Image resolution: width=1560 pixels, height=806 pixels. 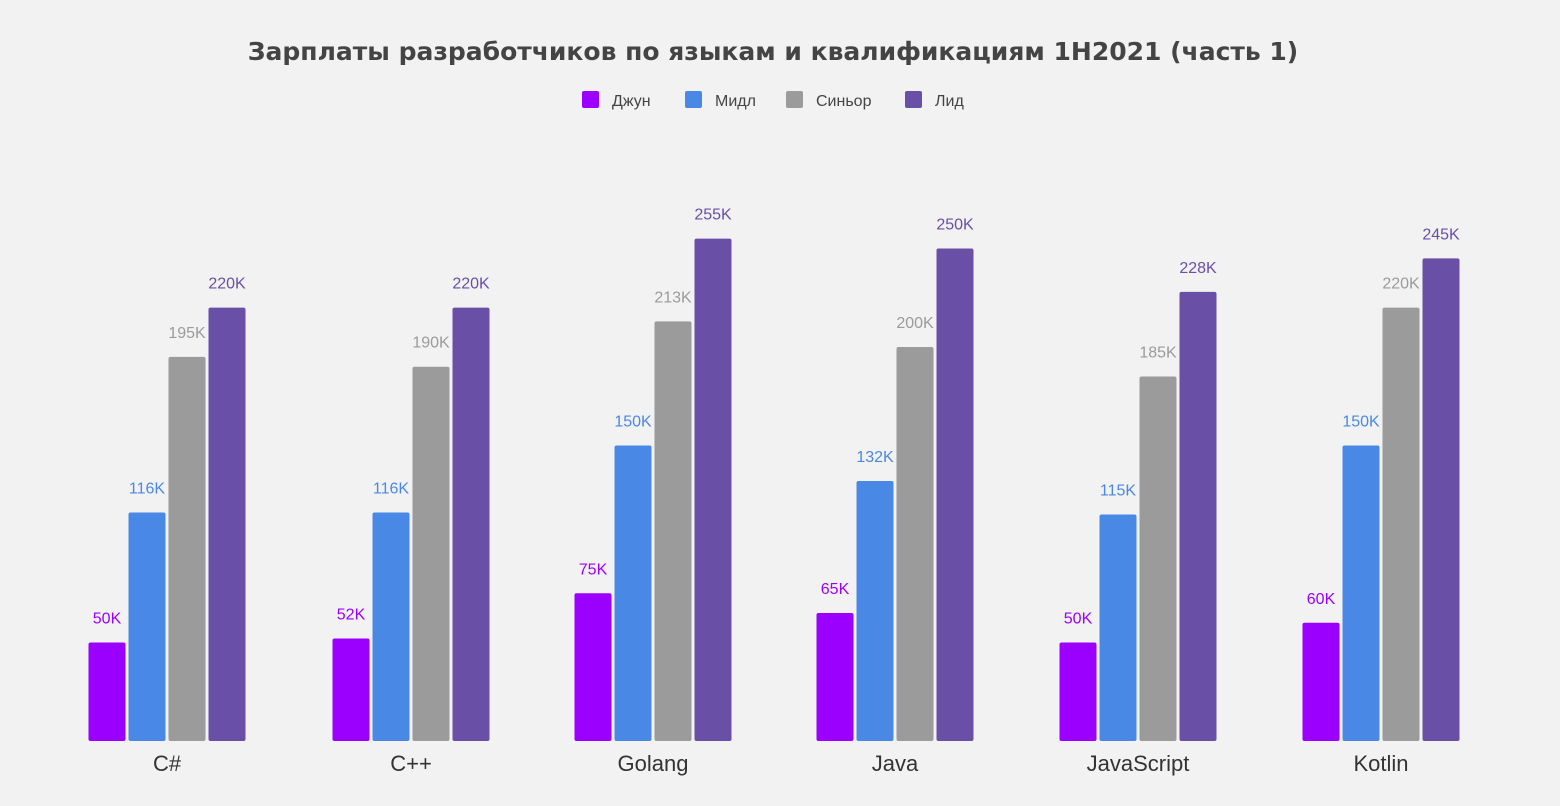 I want to click on data-label: 132K, so click(x=875, y=457).